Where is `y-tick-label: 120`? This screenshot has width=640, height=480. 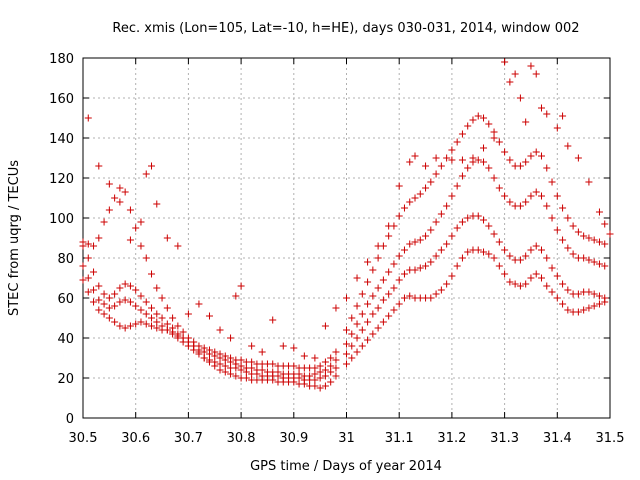 y-tick-label: 120 is located at coordinates (61, 179).